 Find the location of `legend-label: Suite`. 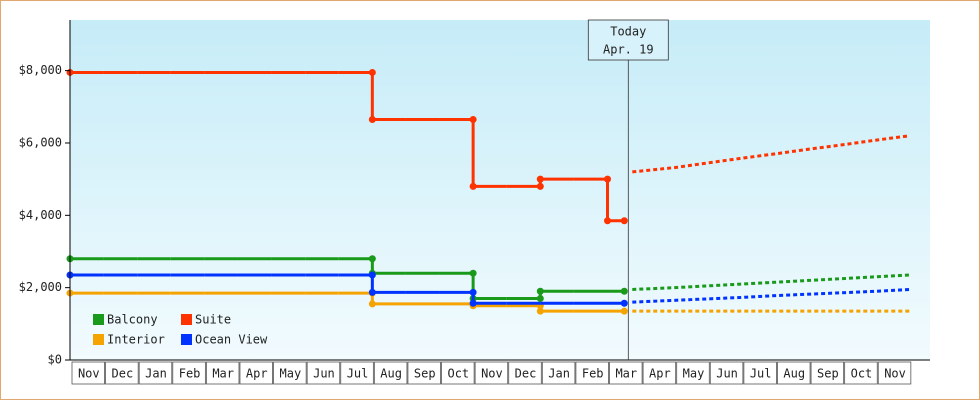

legend-label: Suite is located at coordinates (213, 320).